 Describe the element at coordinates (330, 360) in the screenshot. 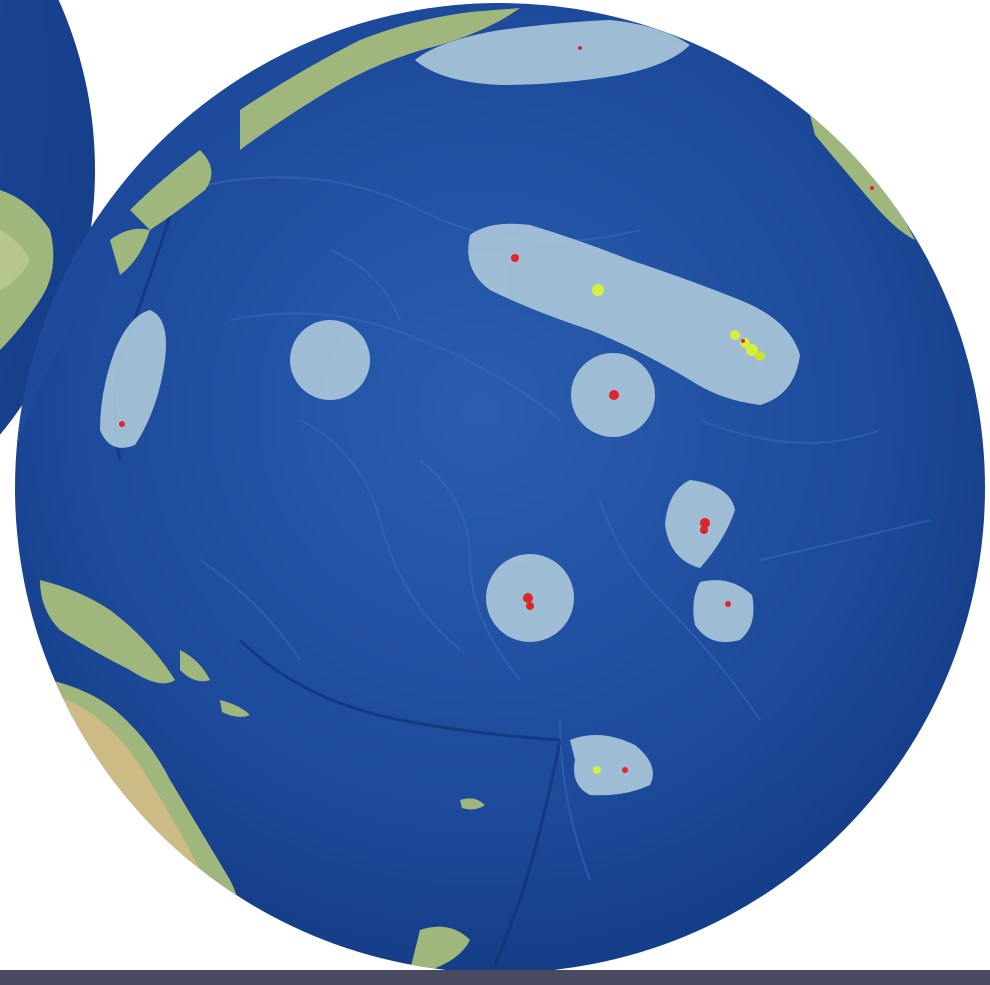

I see `zone-wake-area` at that location.